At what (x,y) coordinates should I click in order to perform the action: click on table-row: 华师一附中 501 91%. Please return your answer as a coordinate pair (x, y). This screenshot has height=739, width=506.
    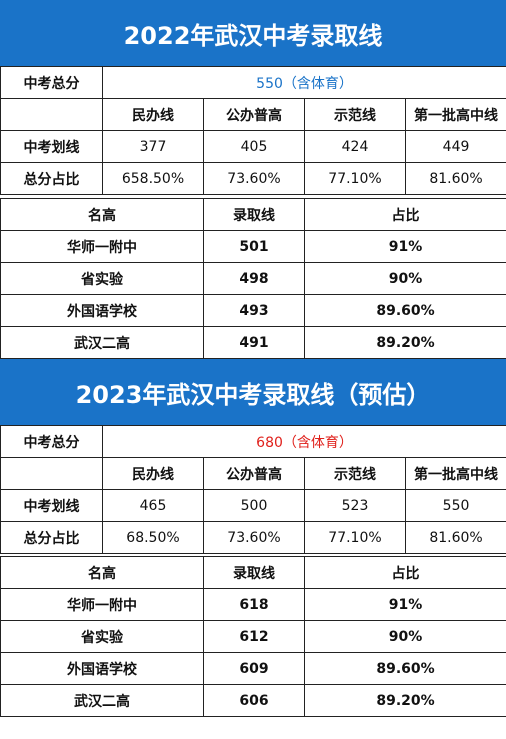
    Looking at the image, I should click on (253, 246).